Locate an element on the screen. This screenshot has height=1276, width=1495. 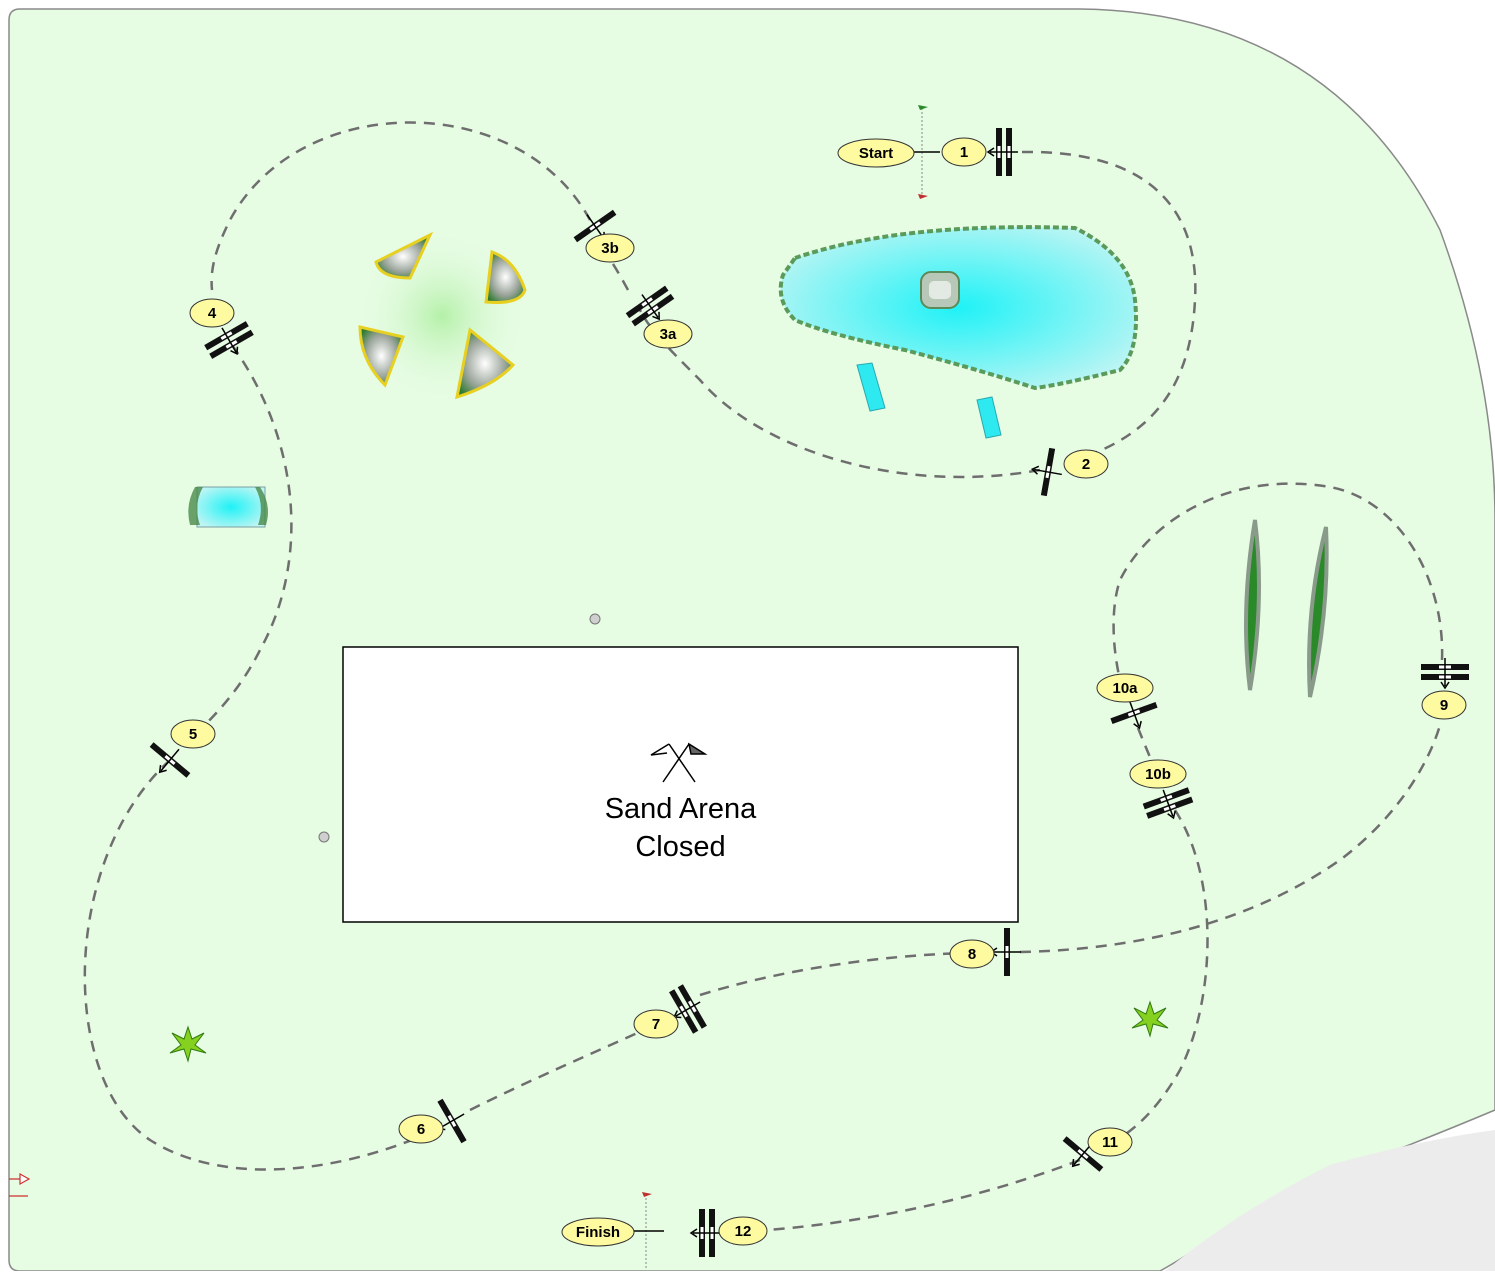
marker-label-start: Start is located at coordinates (876, 153).